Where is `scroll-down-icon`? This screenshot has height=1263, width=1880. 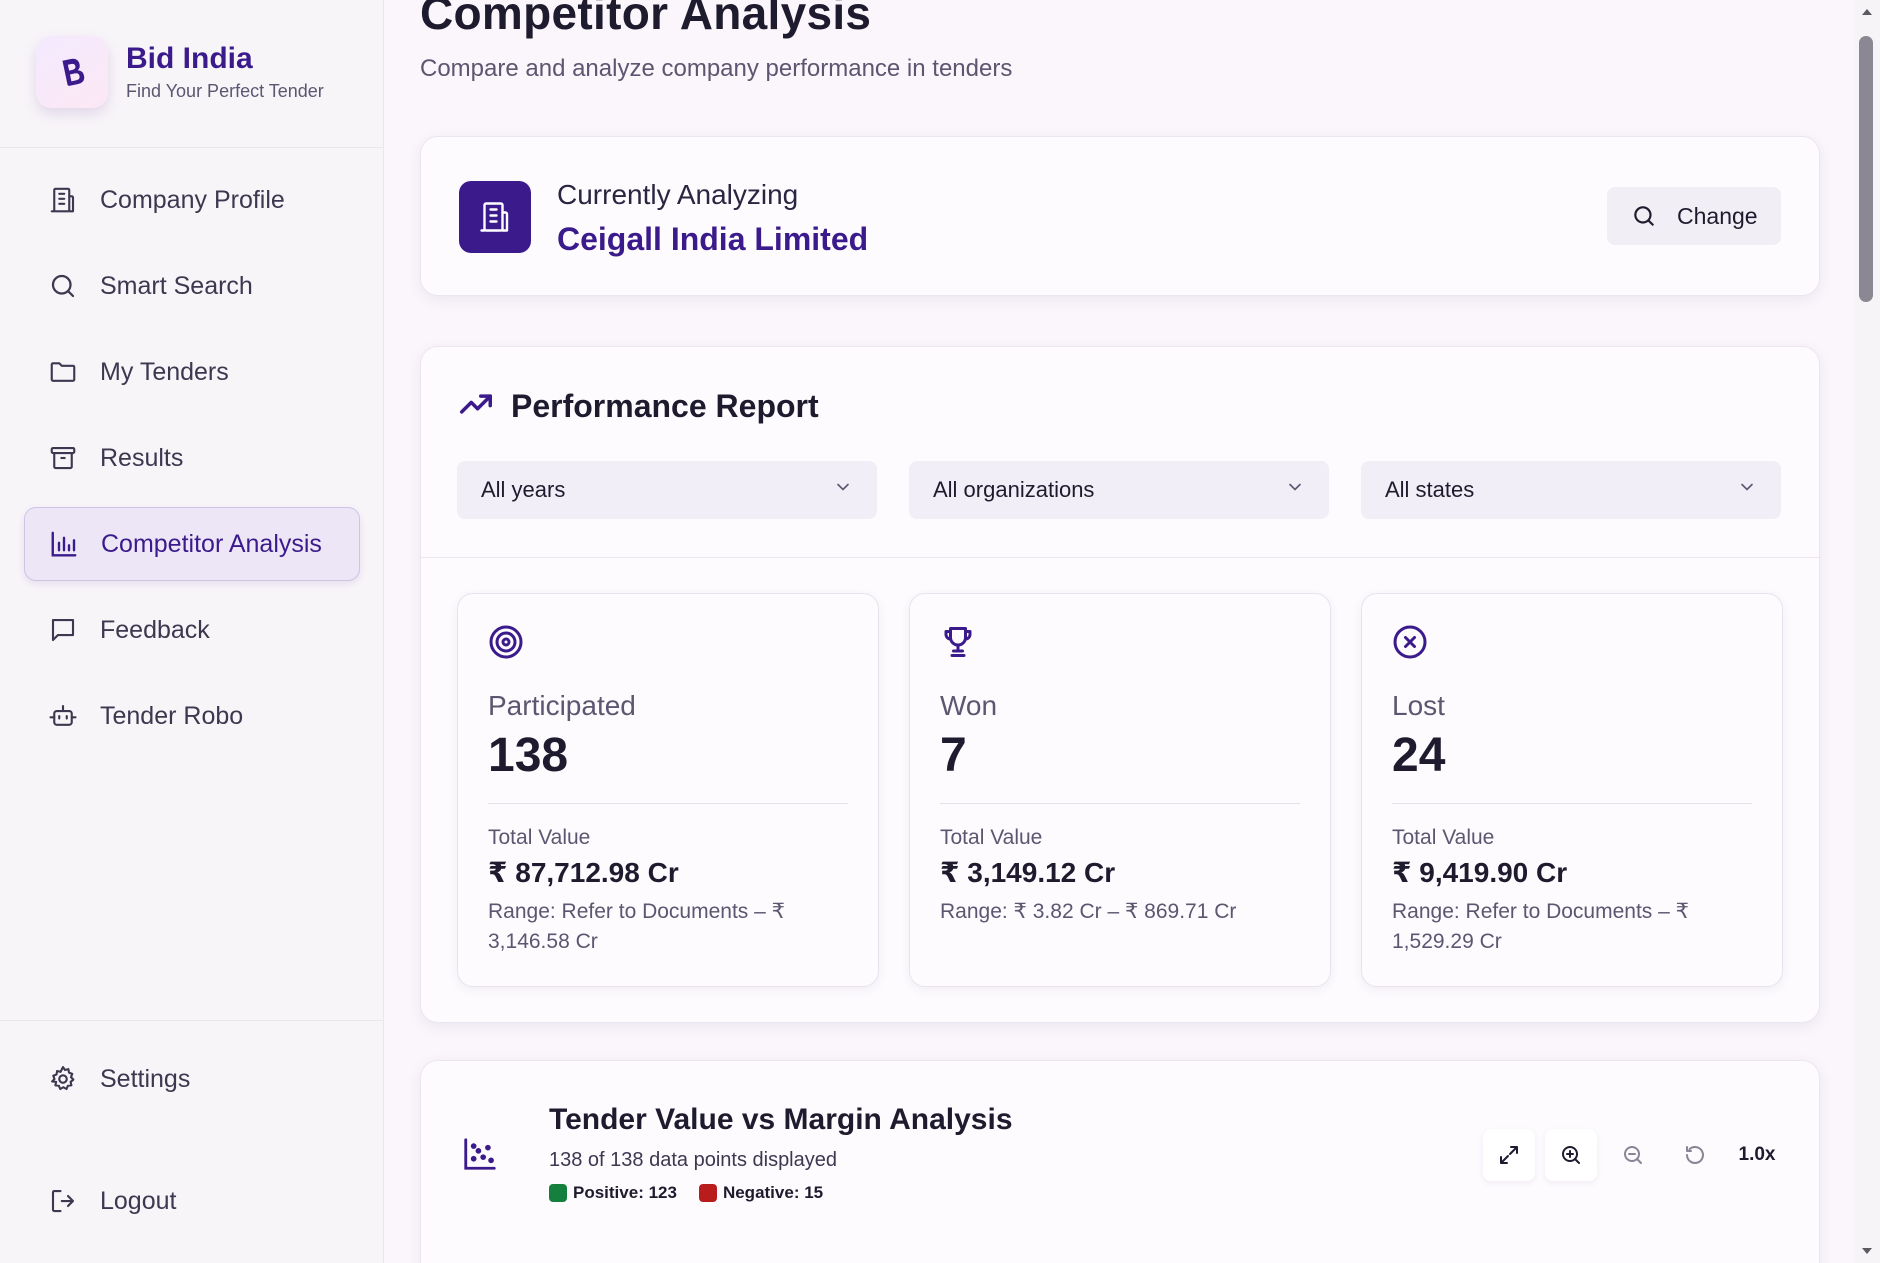
scroll-down-icon is located at coordinates (1867, 1251).